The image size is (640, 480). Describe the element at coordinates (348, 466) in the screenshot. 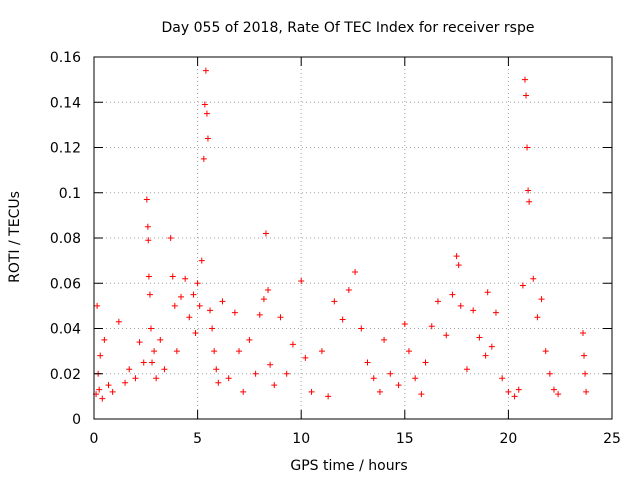

I see `x-axis-label: GPS time / hours` at that location.